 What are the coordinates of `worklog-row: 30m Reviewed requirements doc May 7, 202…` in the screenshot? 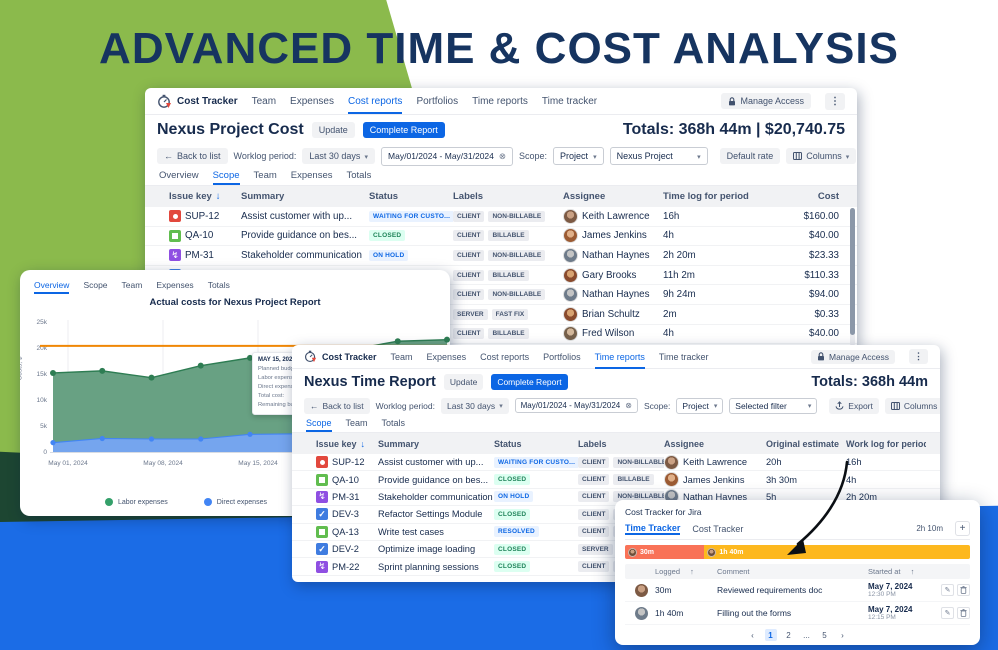 It's located at (797, 590).